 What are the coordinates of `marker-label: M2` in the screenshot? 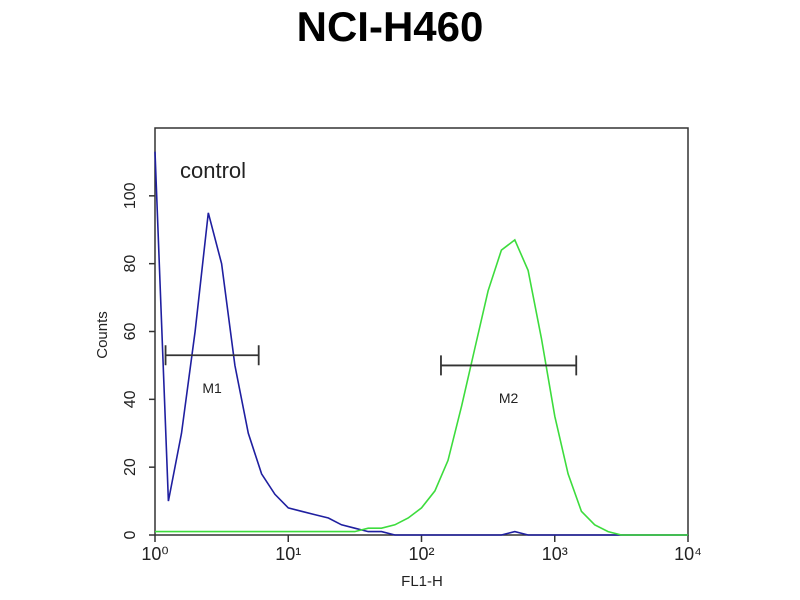 It's located at (509, 398).